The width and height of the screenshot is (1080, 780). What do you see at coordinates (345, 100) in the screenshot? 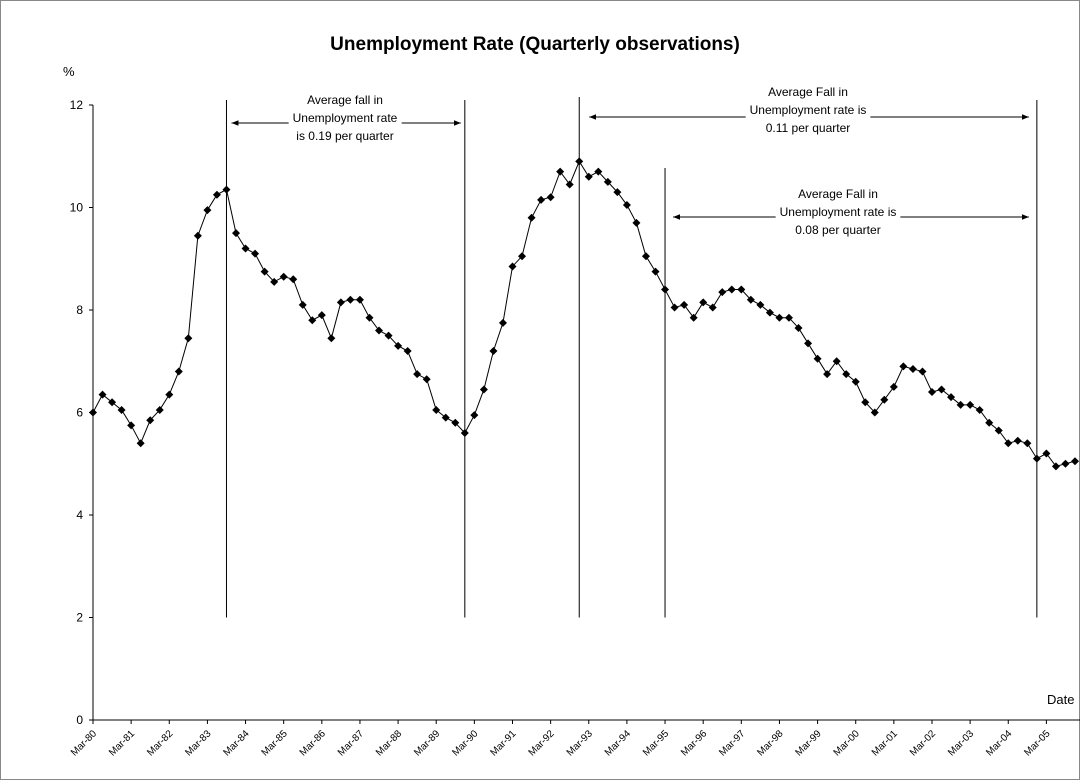
I see `annotation-text: Average fall in` at bounding box center [345, 100].